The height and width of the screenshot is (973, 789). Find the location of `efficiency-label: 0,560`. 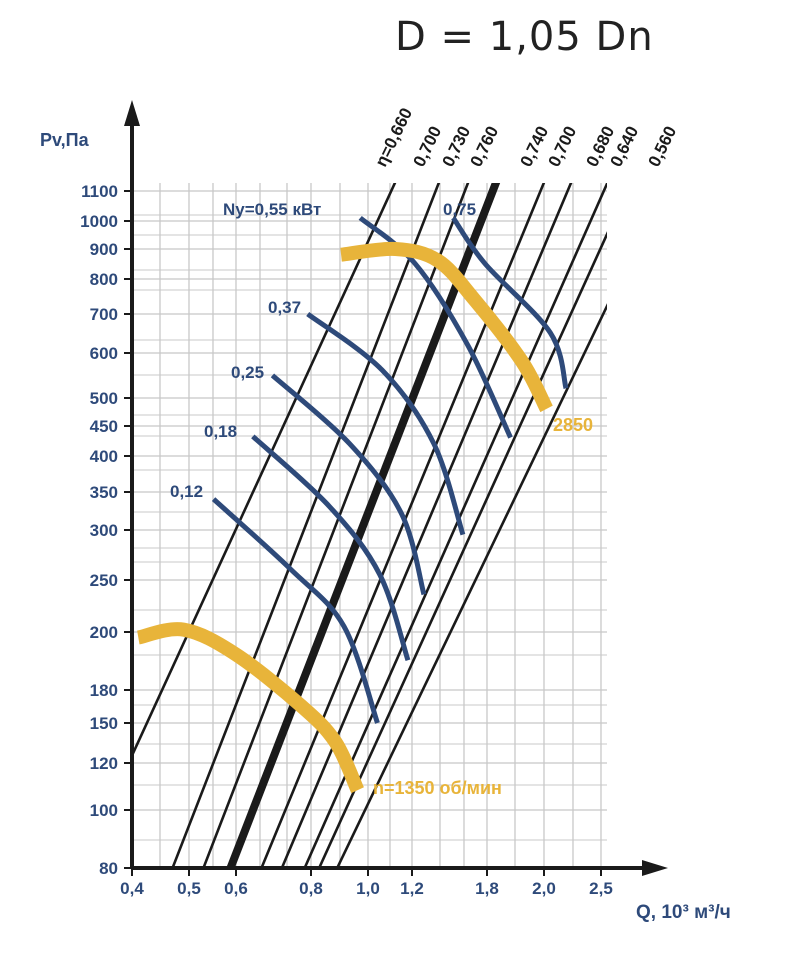

efficiency-label: 0,560 is located at coordinates (663, 146).